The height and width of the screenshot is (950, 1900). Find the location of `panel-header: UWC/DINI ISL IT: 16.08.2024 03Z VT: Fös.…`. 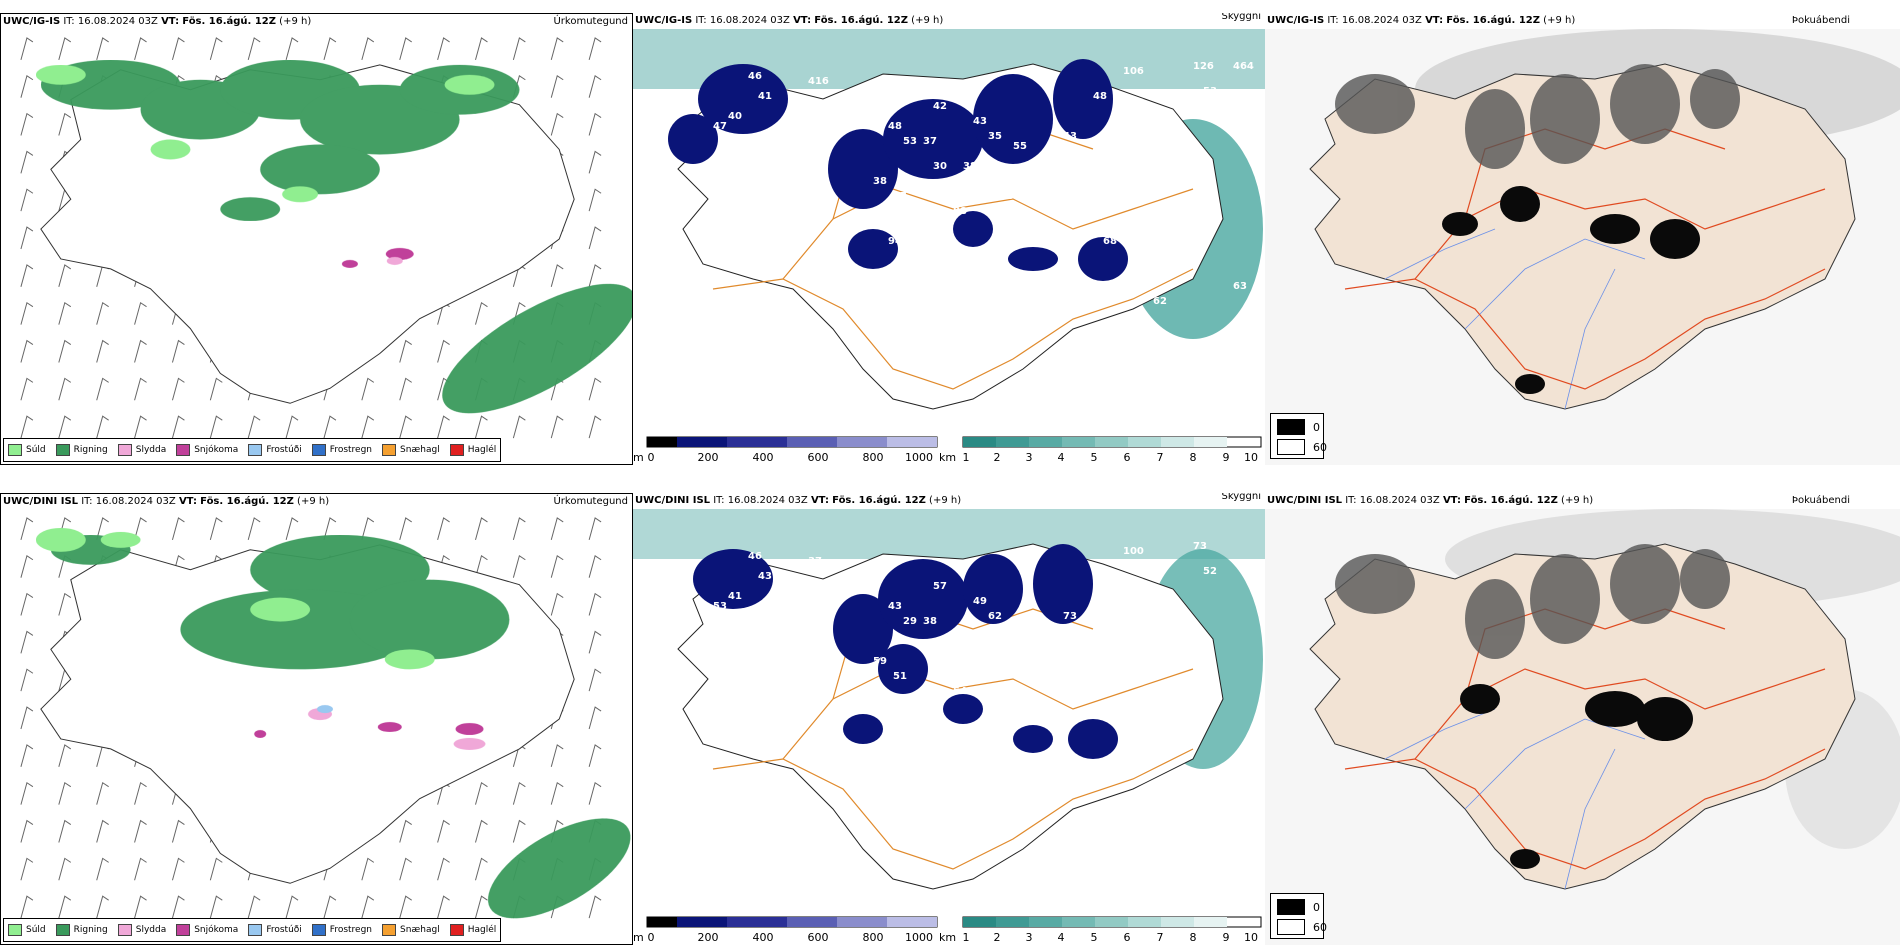

panel-header: UWC/DINI ISL IT: 16.08.2024 03Z VT: Fös.… is located at coordinates (316, 502).